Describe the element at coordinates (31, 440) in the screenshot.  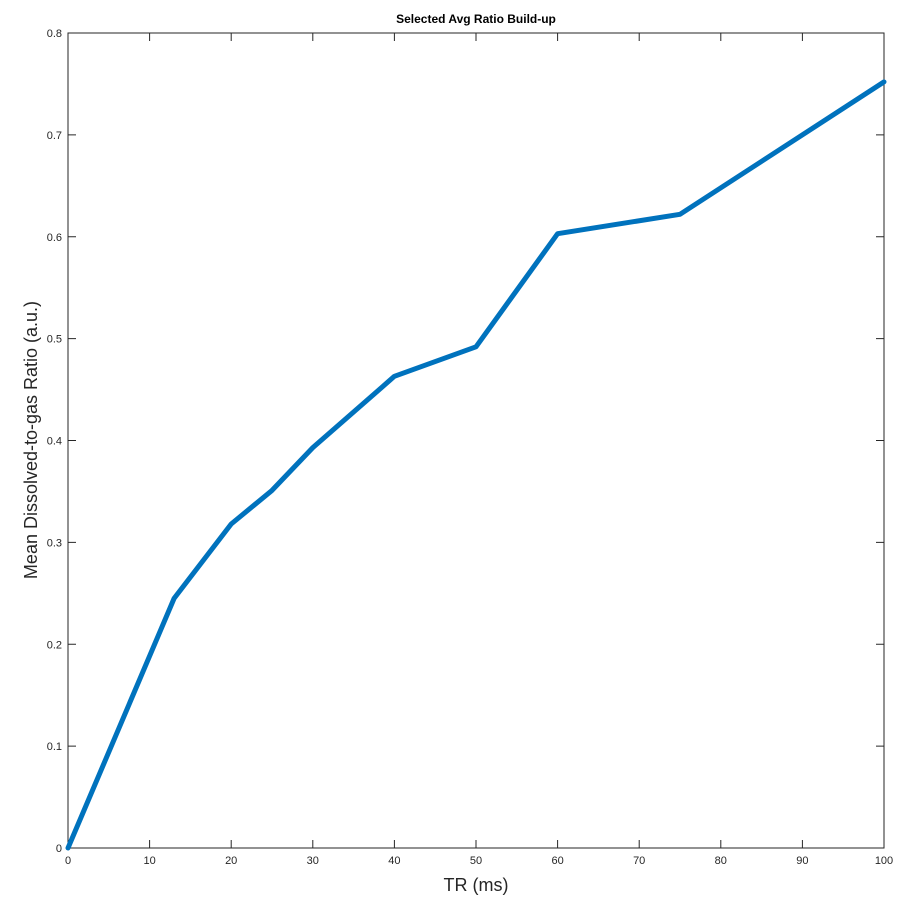
I see `y-axis-label: Mean Dissolved-to-gas Ratio (a.u.)` at that location.